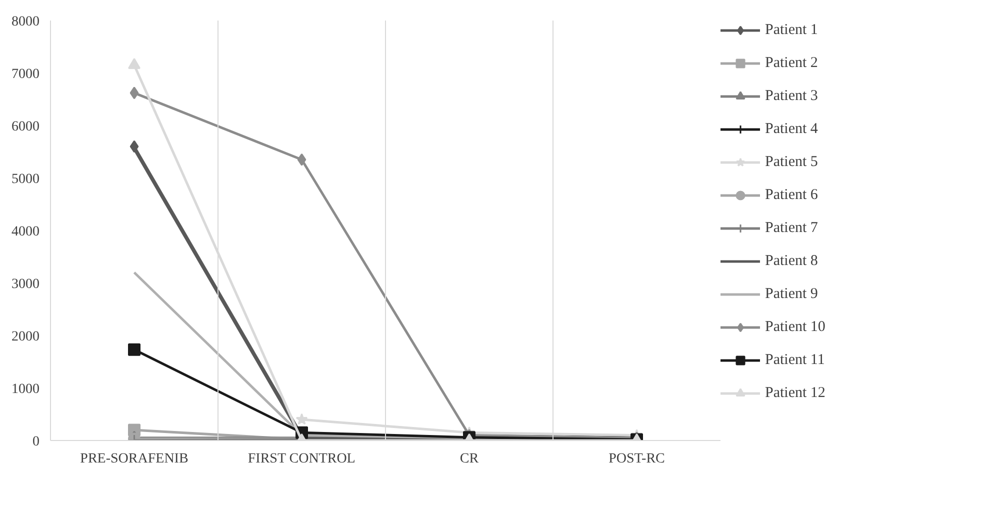 The width and height of the screenshot is (999, 510). What do you see at coordinates (26, 284) in the screenshot?
I see `y-tick-label: 3000` at bounding box center [26, 284].